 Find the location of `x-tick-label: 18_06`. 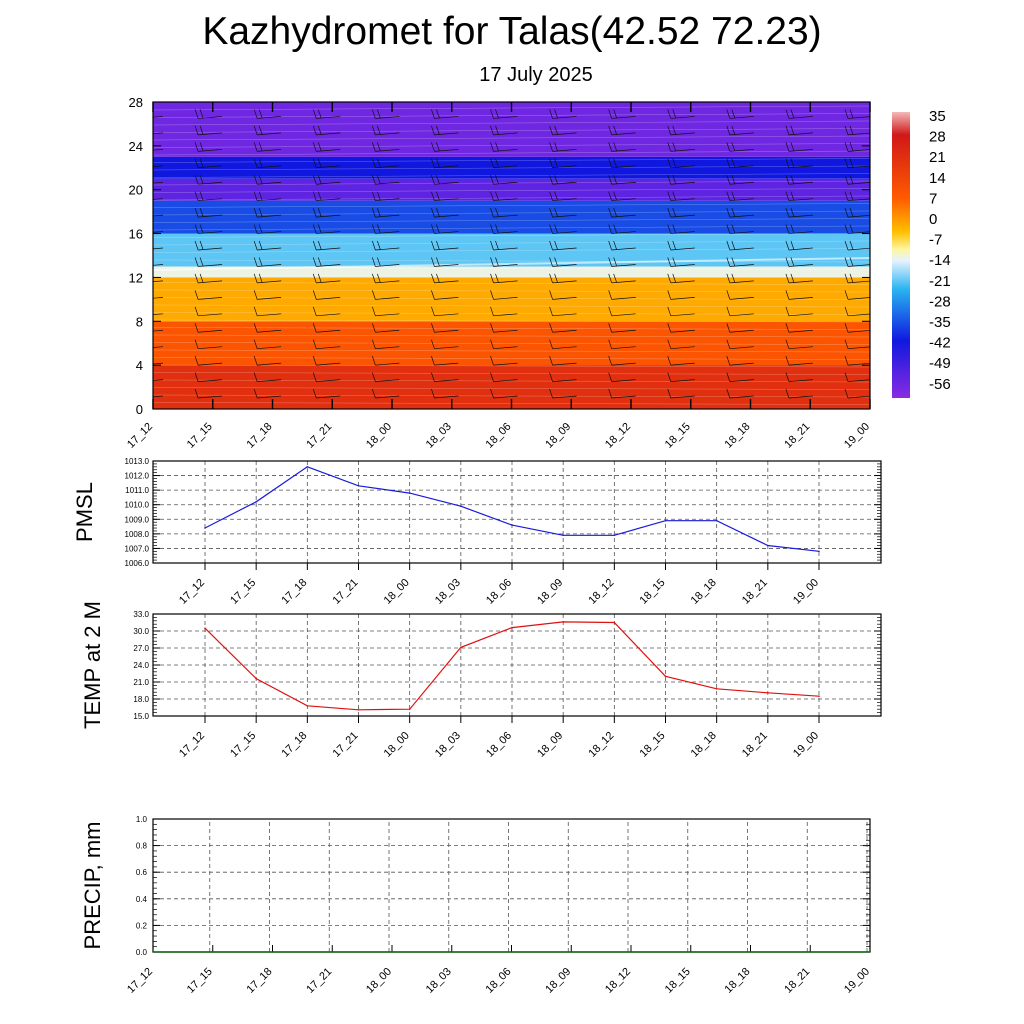

x-tick-label: 18_06 is located at coordinates (499, 436).